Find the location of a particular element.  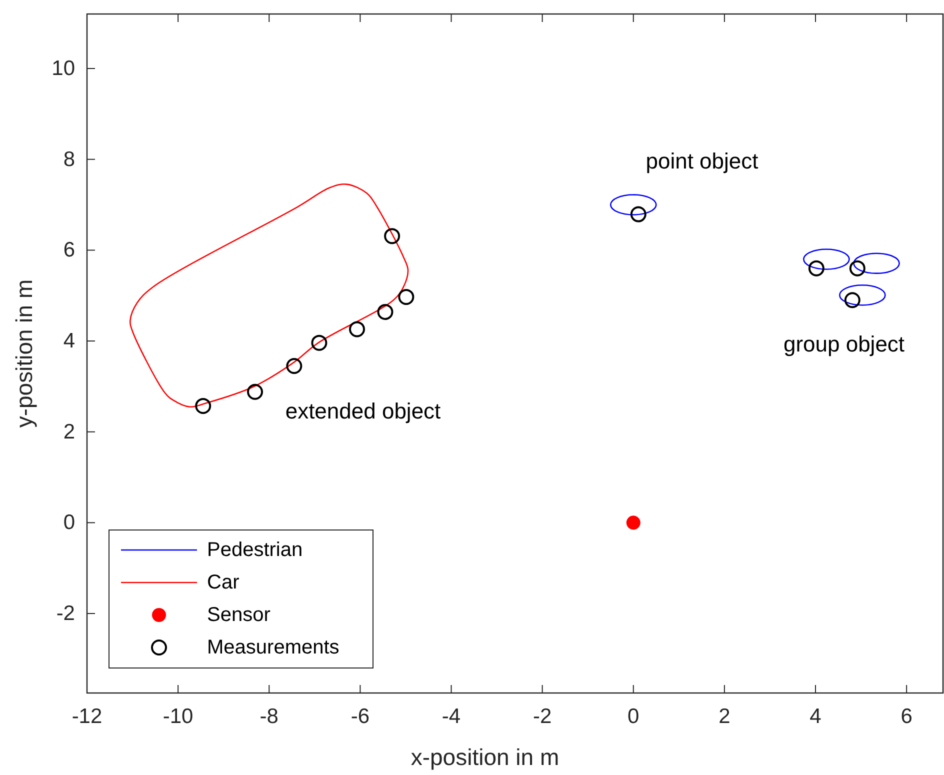

y-tick-label: -2 is located at coordinates (65, 614).